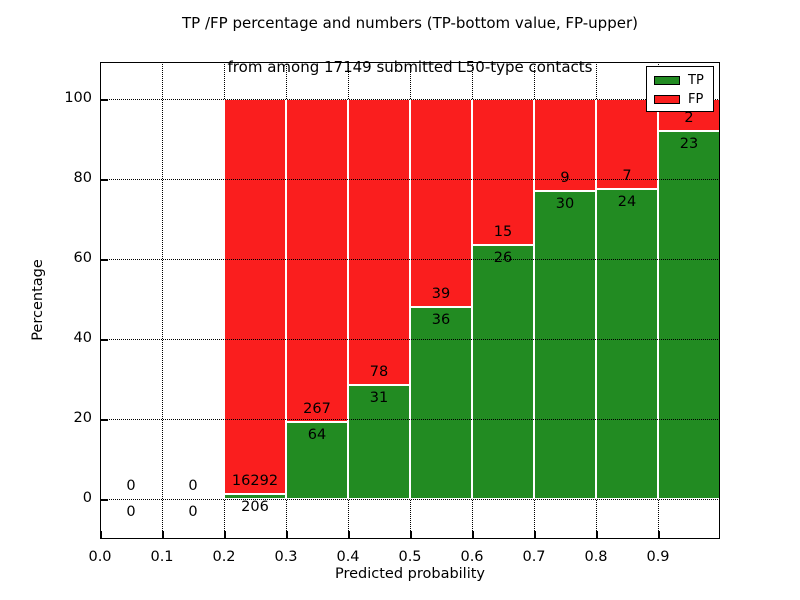 This screenshot has width=800, height=600. I want to click on tp-count-label: 24, so click(627, 202).